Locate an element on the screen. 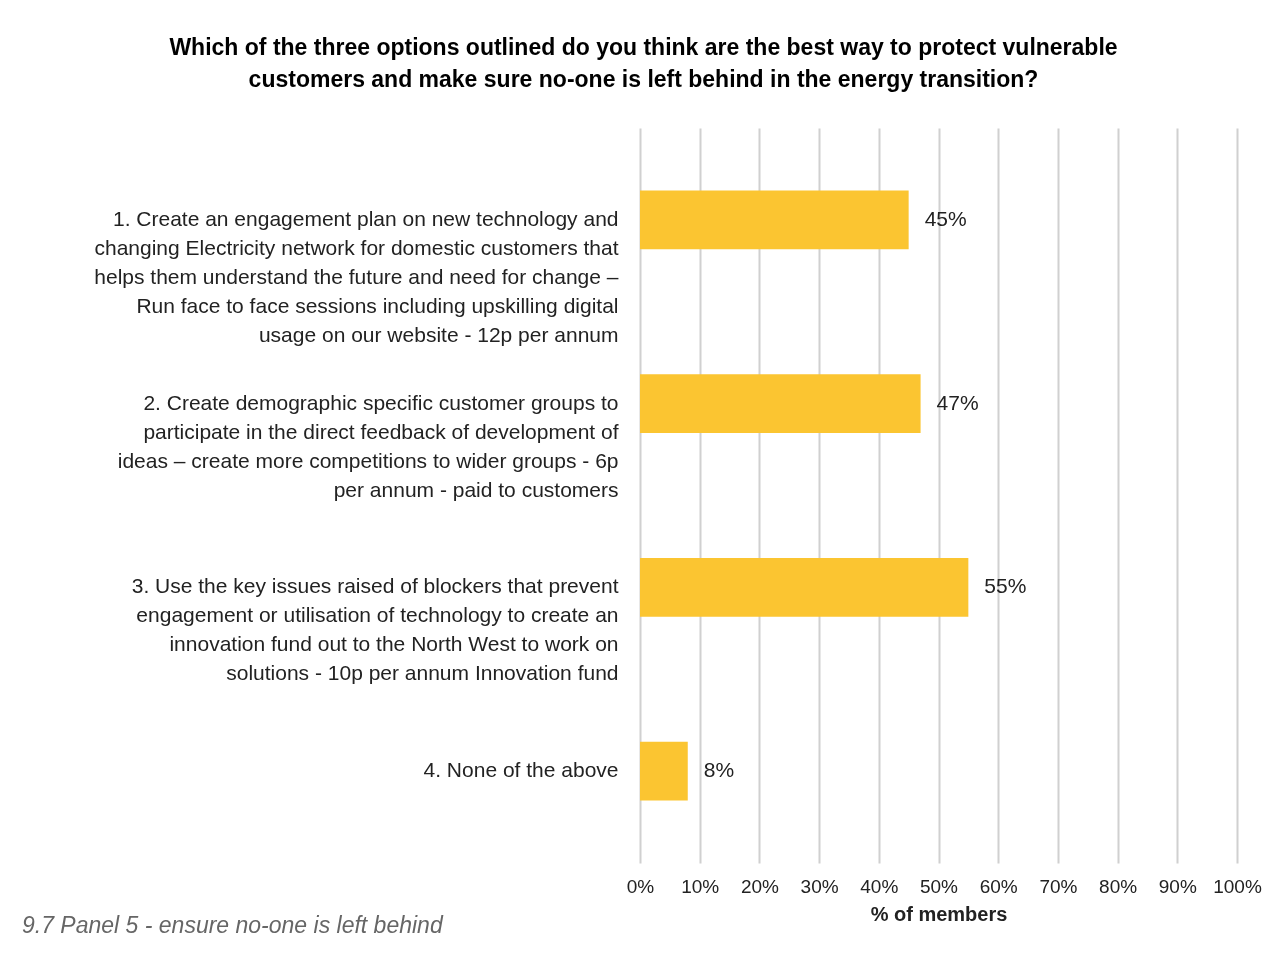  y-tick-label: 3. Use the key issues raised of blockers that prevent engagement or utilisation of technology to create an innovation fund out to the North West to work on solutions - 10p per annum Innovation fund is located at coordinates (375, 629).